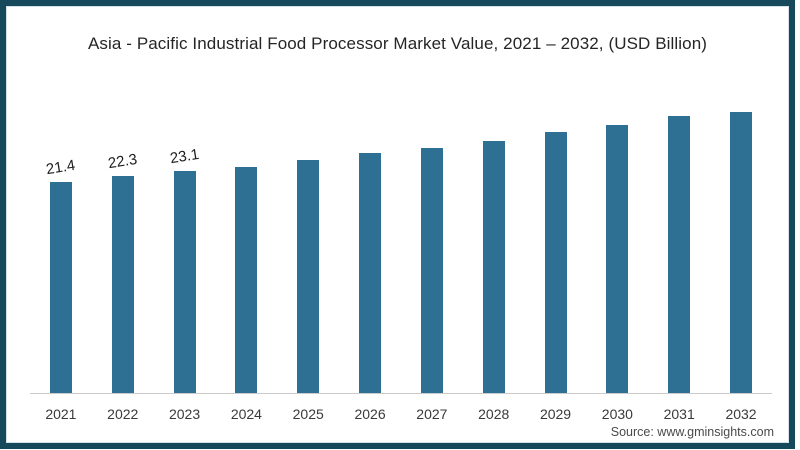  What do you see at coordinates (741, 414) in the screenshot?
I see `x-tick-label: 2032` at bounding box center [741, 414].